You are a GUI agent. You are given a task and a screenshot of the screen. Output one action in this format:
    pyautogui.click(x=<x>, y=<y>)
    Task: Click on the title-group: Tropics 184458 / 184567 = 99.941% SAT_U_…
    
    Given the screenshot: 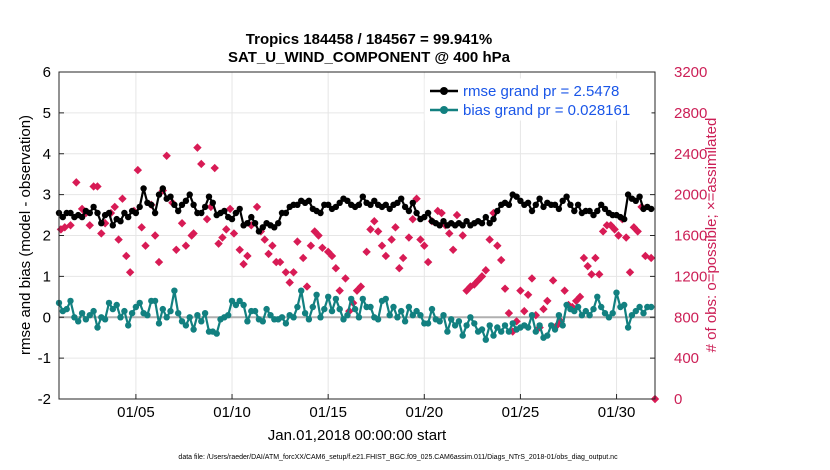 What is the action you would take?
    pyautogui.click(x=369, y=48)
    